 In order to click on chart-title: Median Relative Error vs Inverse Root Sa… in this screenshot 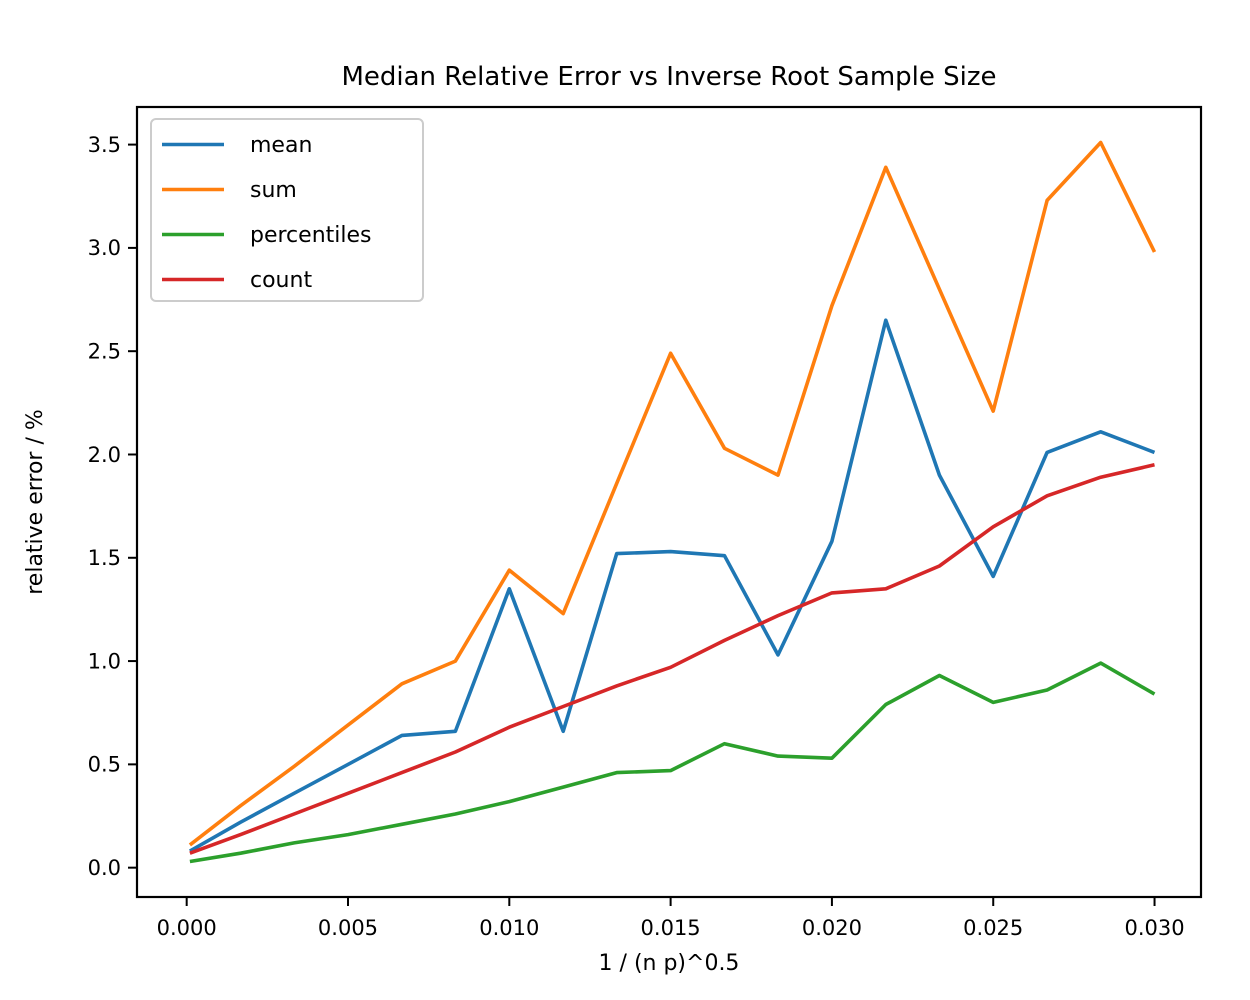, I will do `click(668, 77)`.